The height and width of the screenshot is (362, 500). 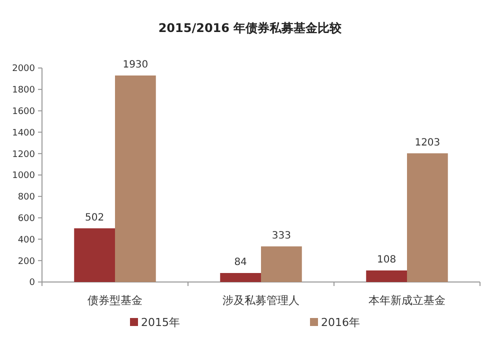 What do you see at coordinates (427, 142) in the screenshot?
I see `data-label: 1203` at bounding box center [427, 142].